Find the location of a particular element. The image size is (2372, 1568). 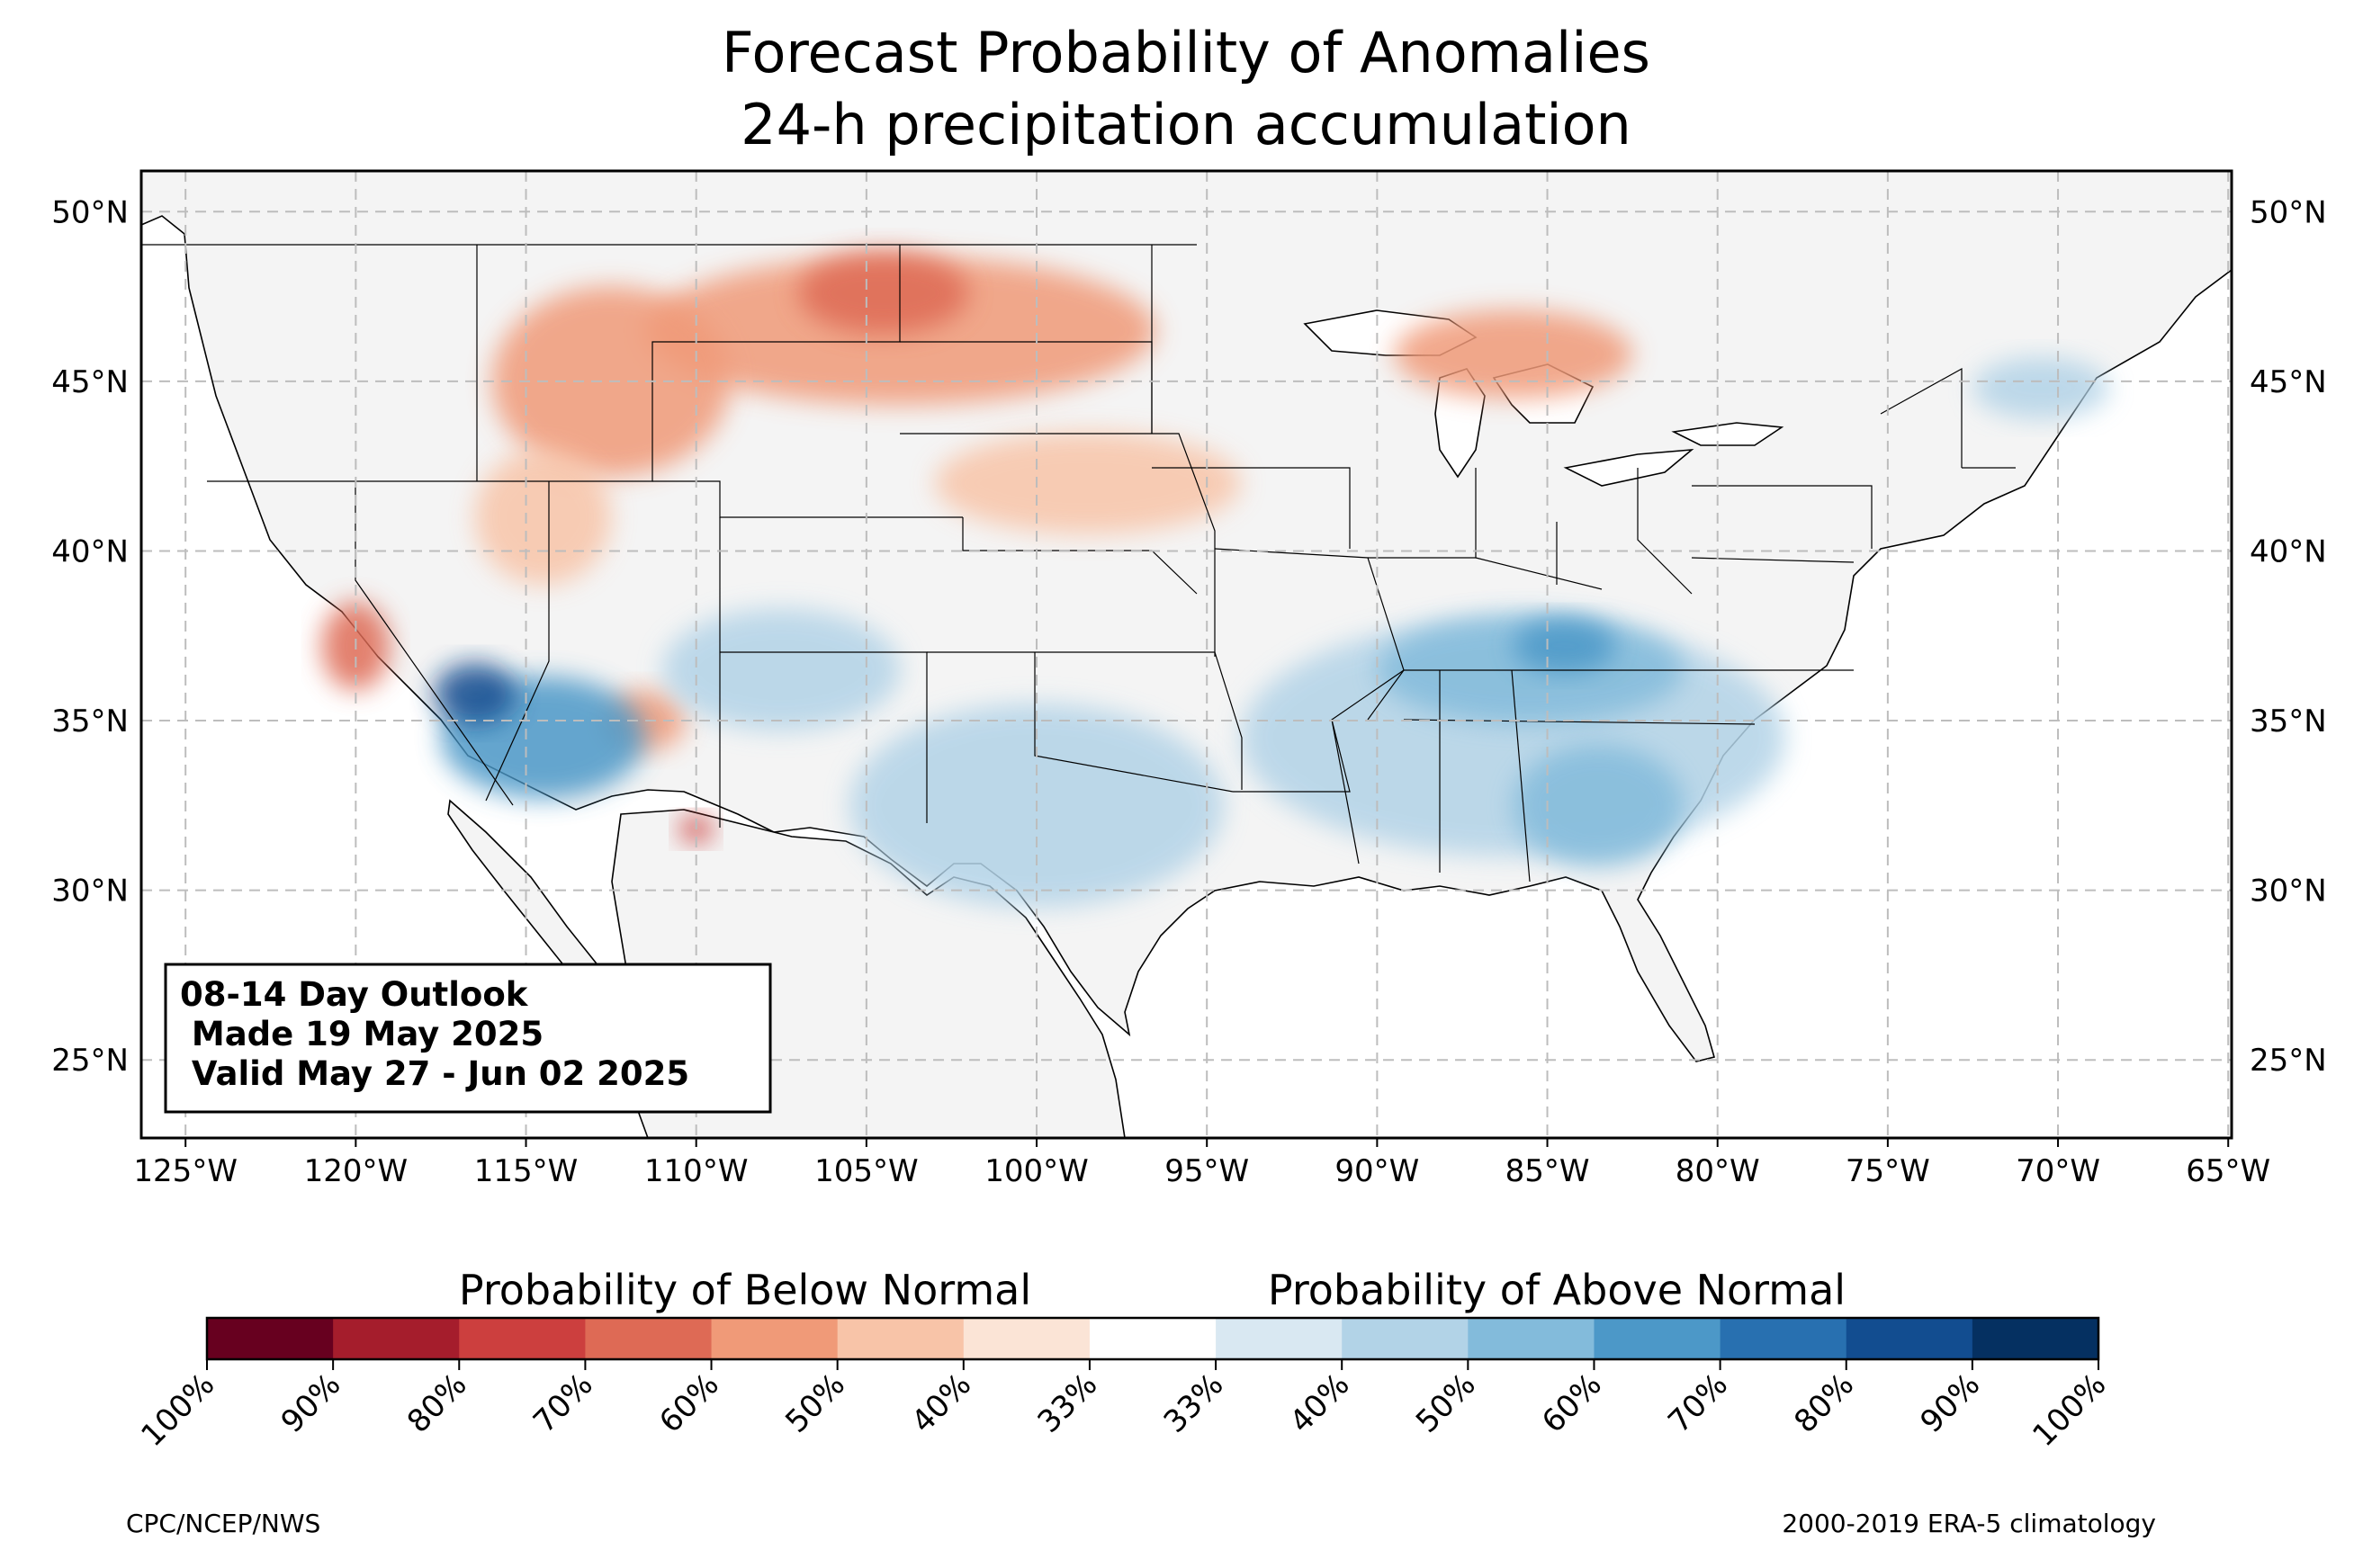

anomaly-region-colorado-plateau-wet is located at coordinates (781, 669).